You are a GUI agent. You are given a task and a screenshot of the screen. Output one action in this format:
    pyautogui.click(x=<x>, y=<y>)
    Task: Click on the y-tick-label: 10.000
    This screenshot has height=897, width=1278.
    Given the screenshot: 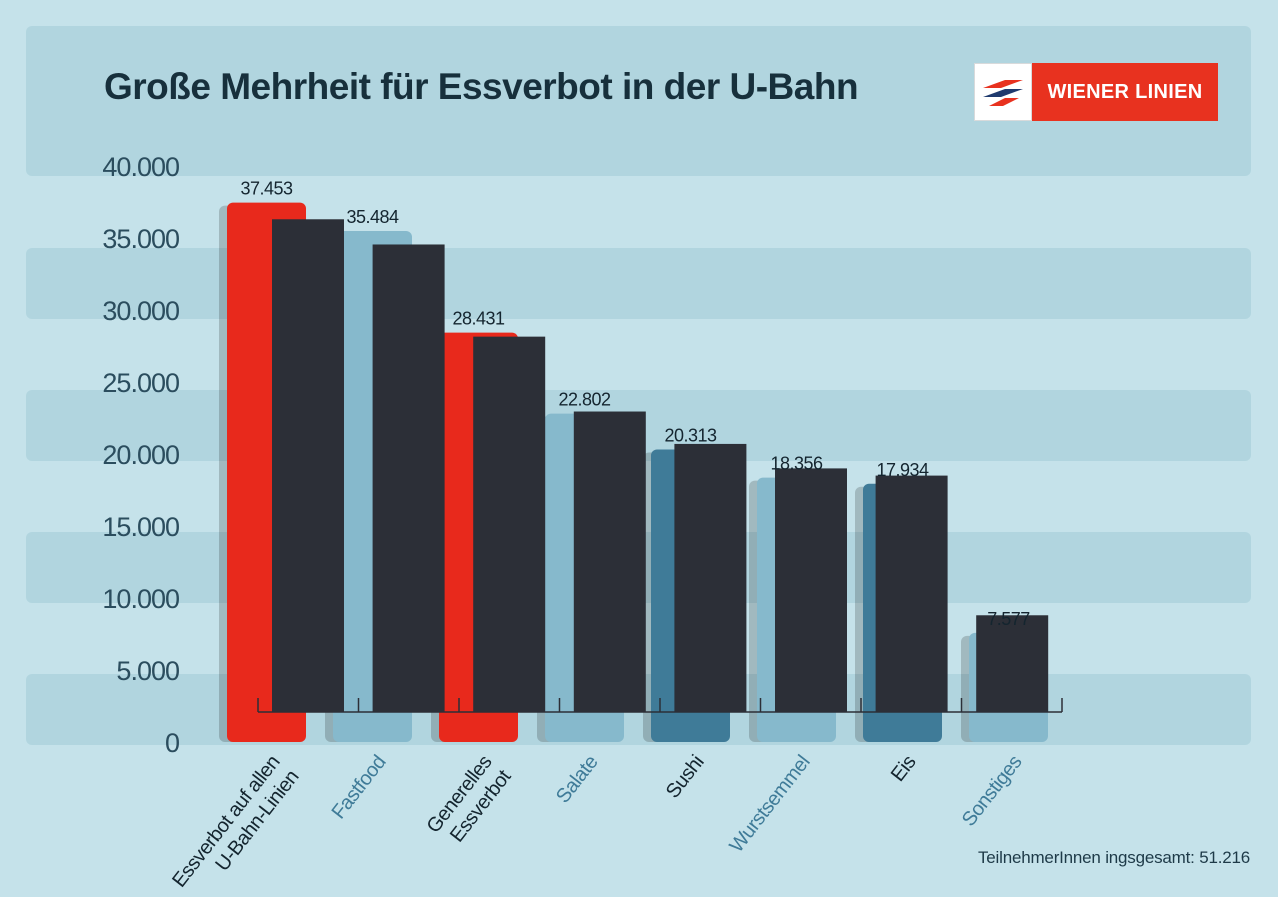 What is the action you would take?
    pyautogui.click(x=140, y=599)
    